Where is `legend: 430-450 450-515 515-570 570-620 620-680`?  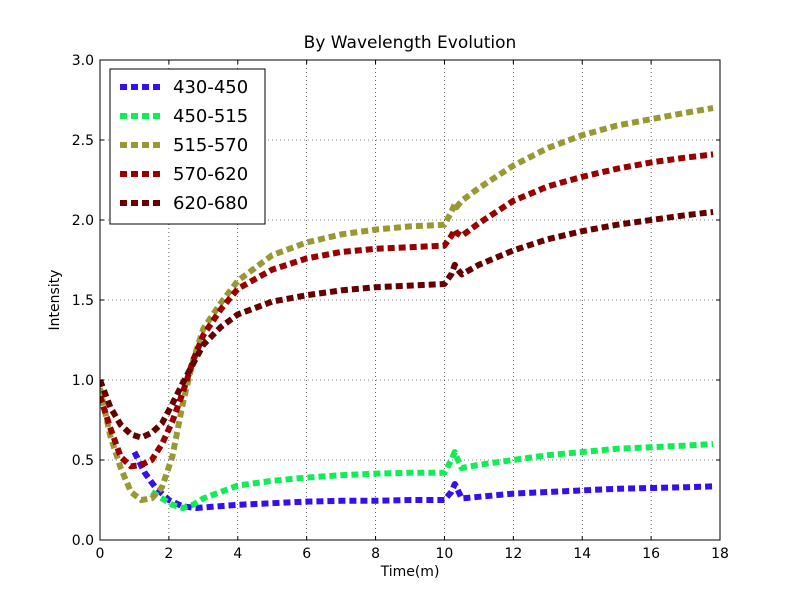
legend: 430-450 450-515 515-570 570-620 620-680 is located at coordinates (187, 146).